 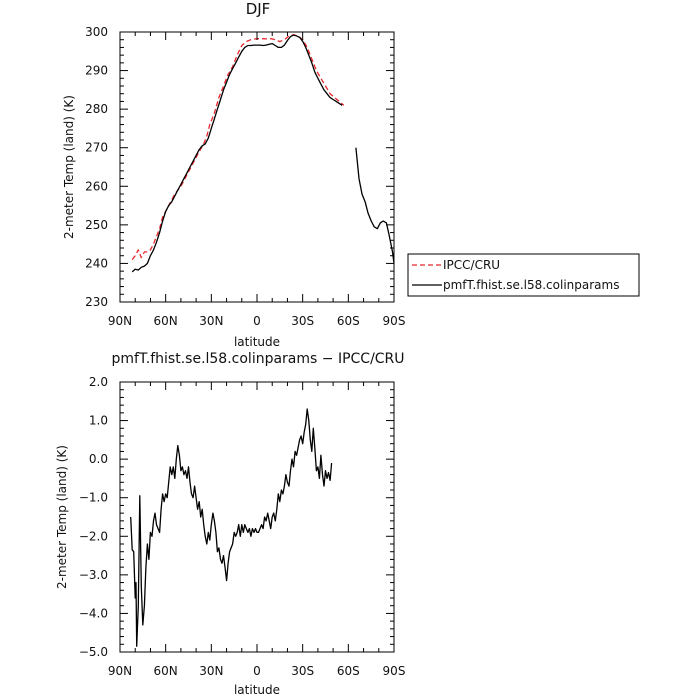 I want to click on legend-label-model: pmfT.fhist.se.l58.colinparams, so click(x=531, y=285).